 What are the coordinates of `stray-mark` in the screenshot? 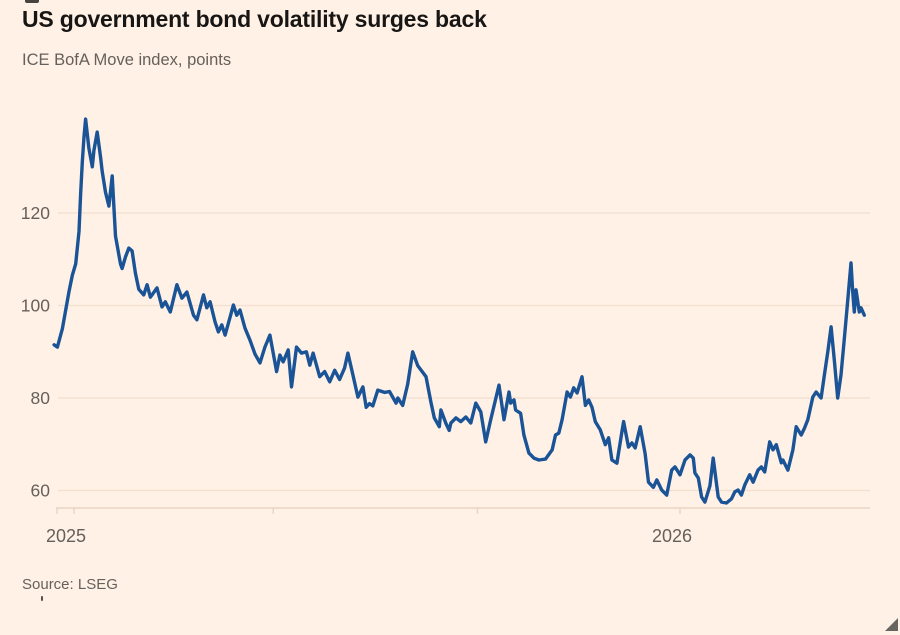 It's located at (42, 598).